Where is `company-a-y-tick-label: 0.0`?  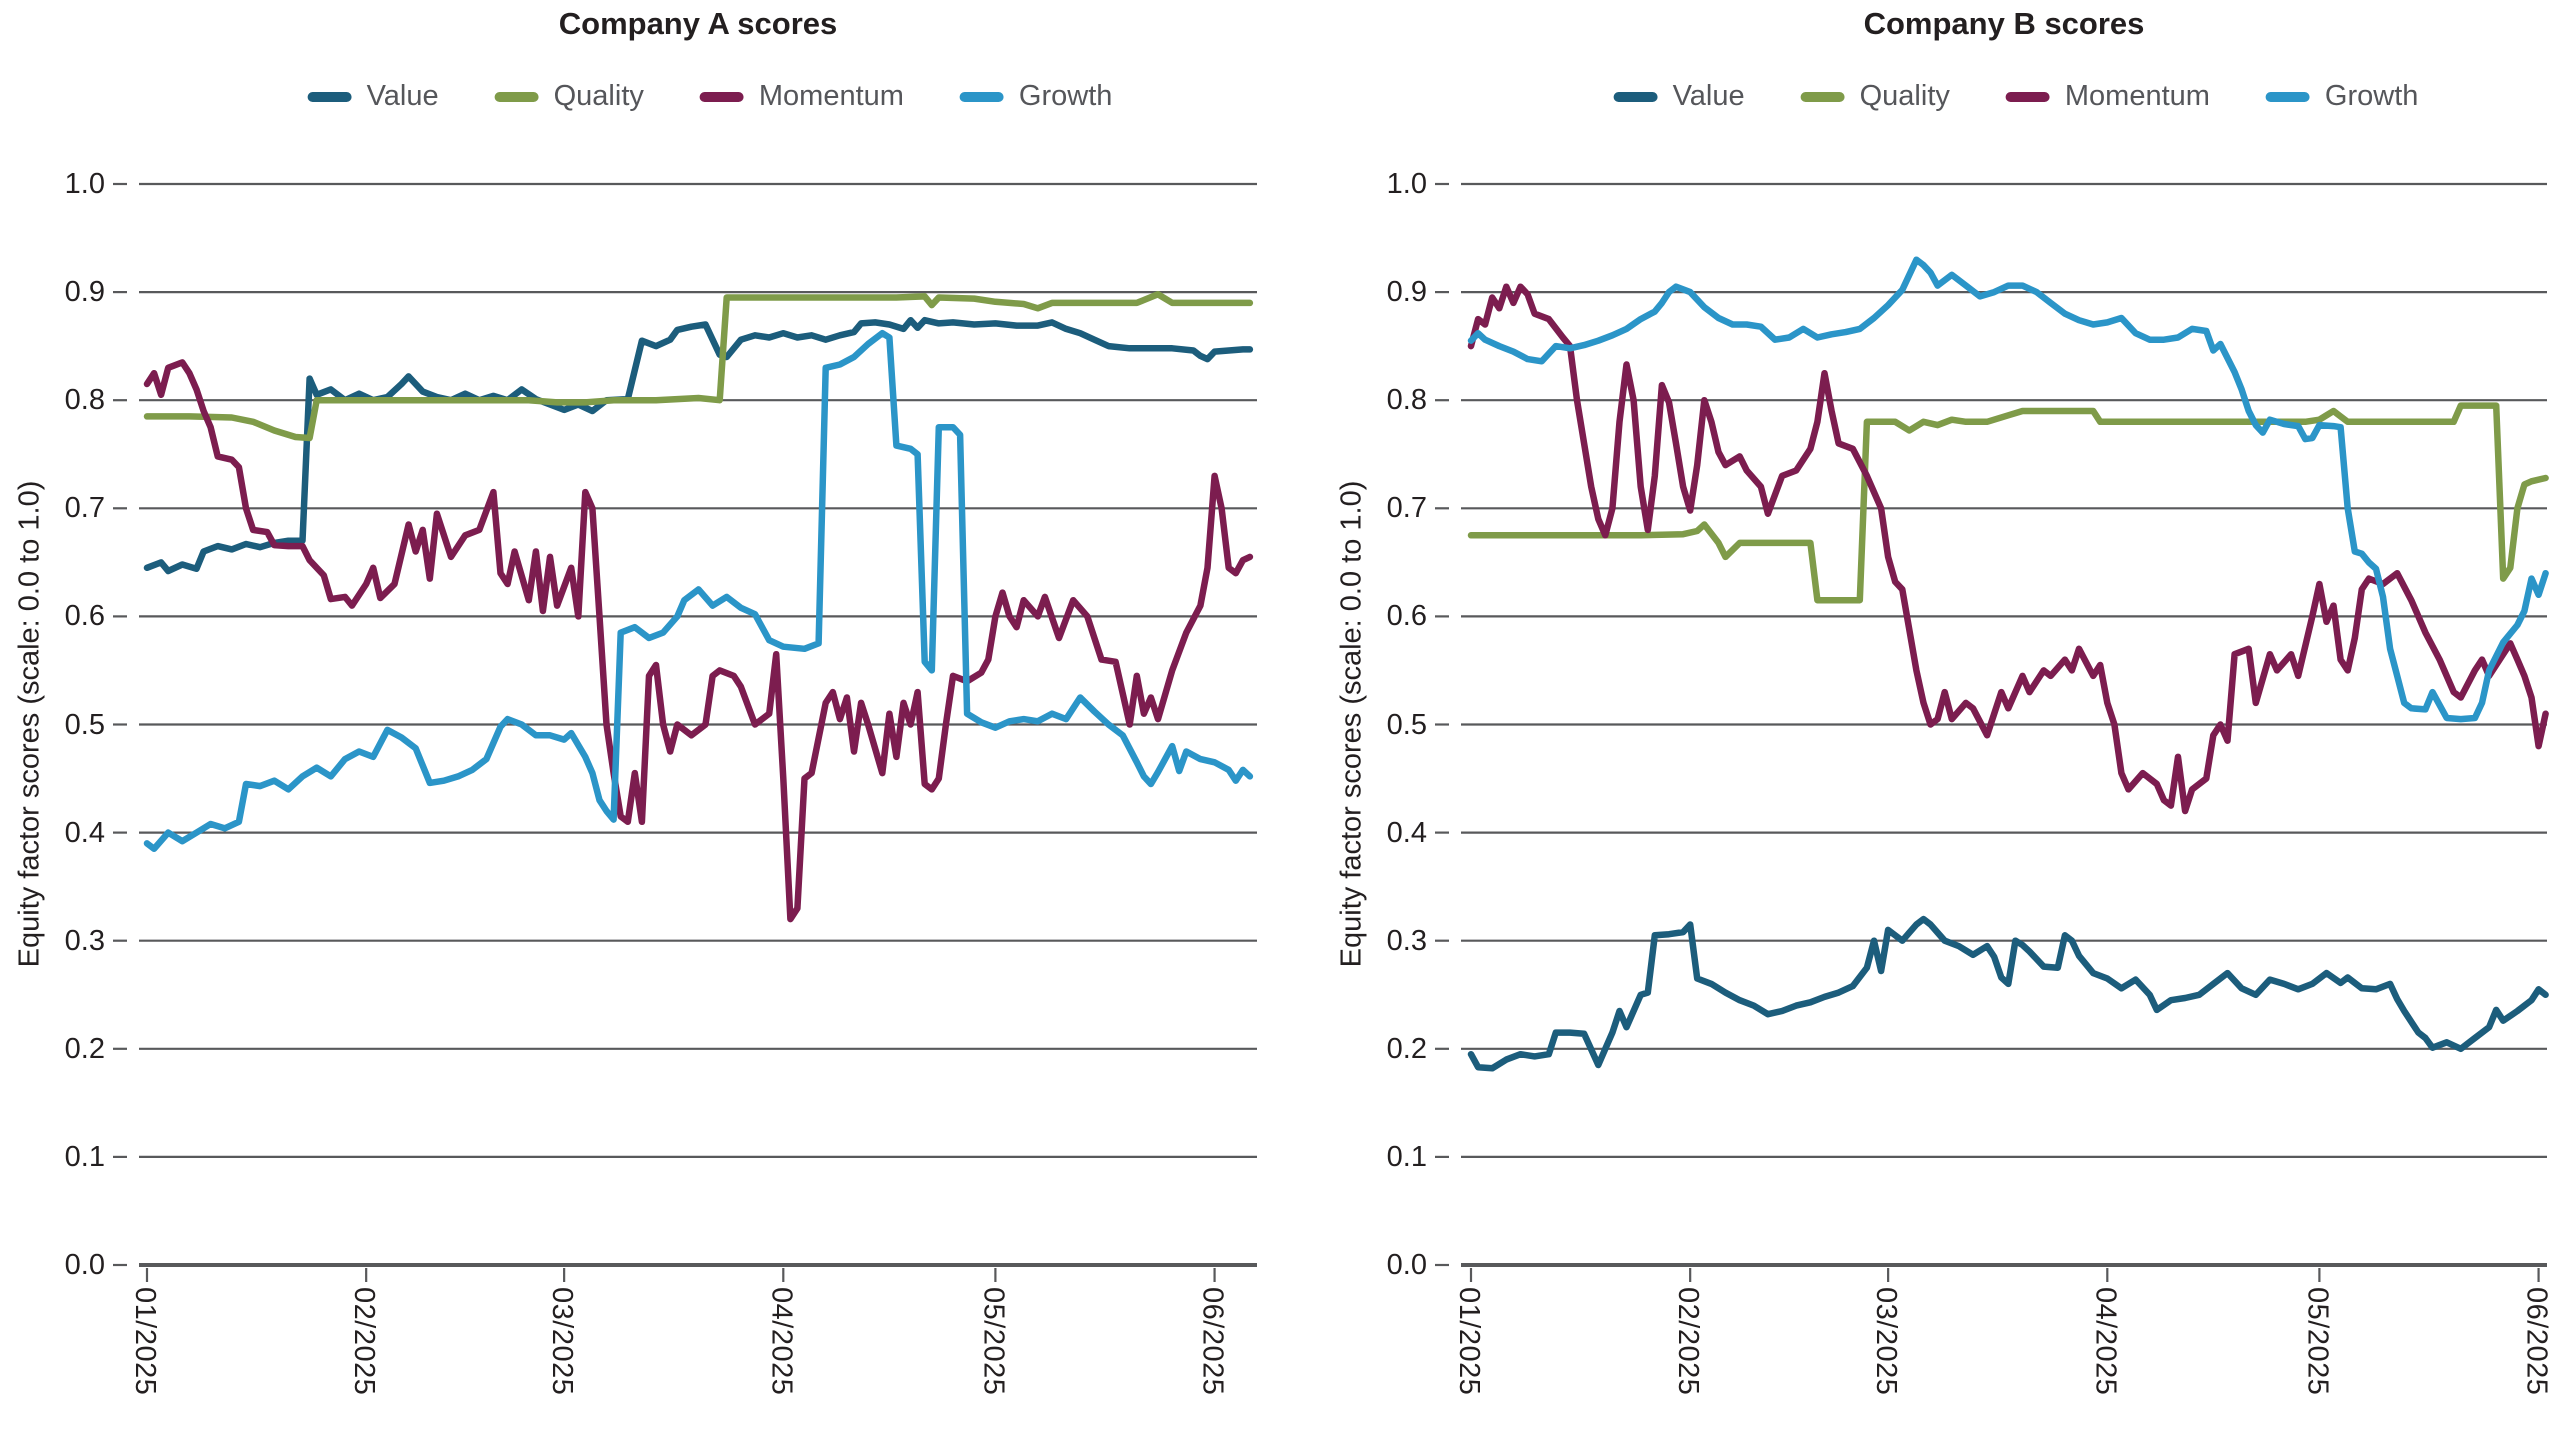 company-a-y-tick-label: 0.0 is located at coordinates (84, 1265).